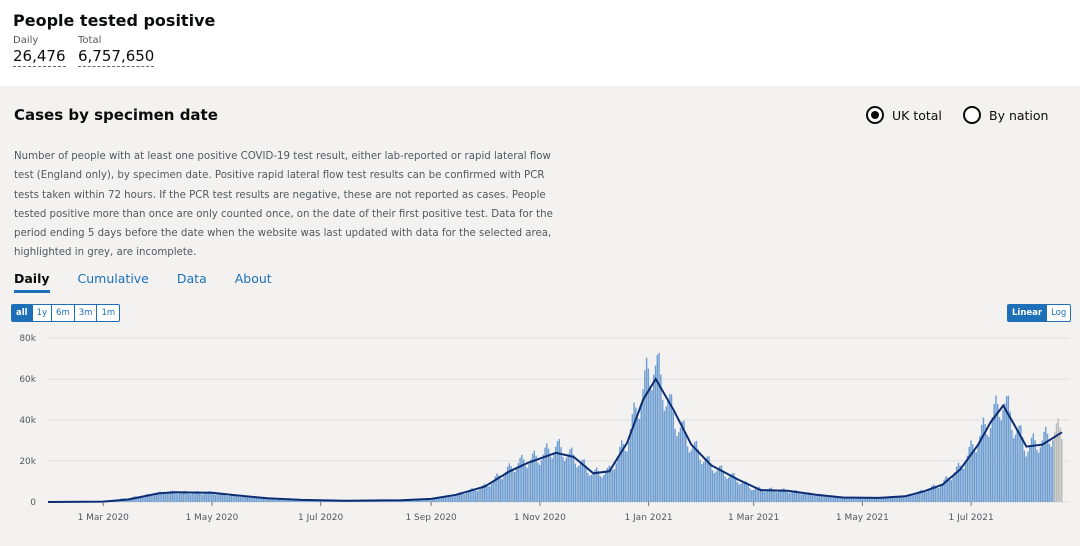 The width and height of the screenshot is (1080, 546). Describe the element at coordinates (114, 20) in the screenshot. I see `headline-title: People tested positive` at that location.